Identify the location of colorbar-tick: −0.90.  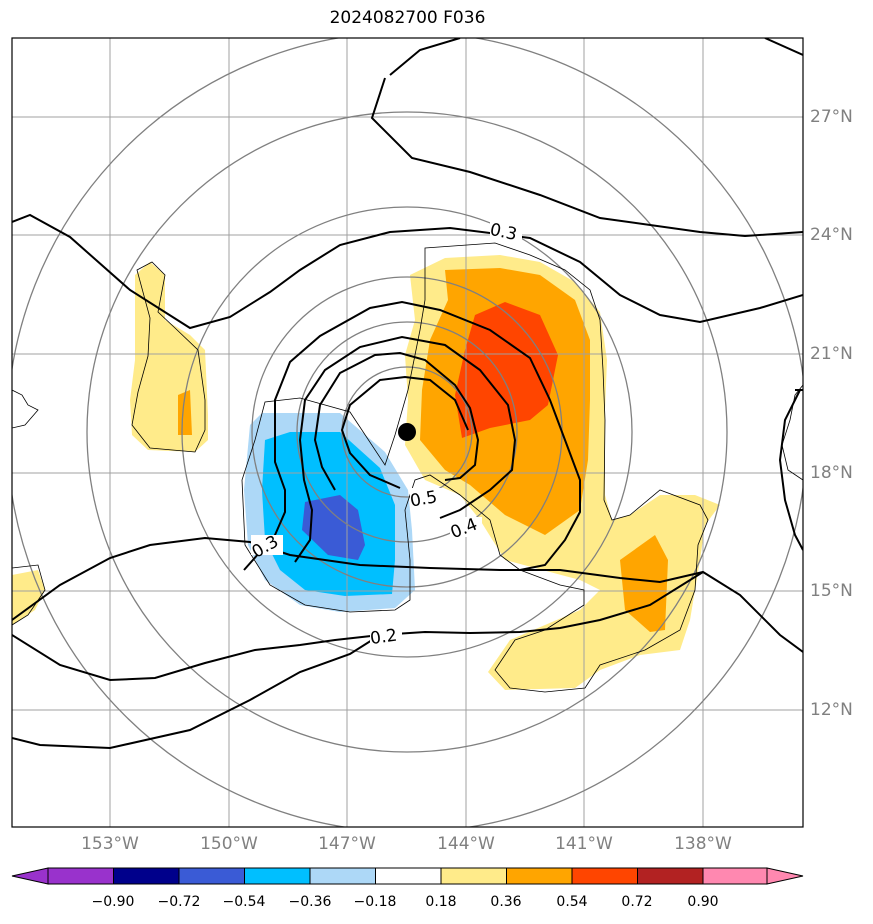
(113, 902).